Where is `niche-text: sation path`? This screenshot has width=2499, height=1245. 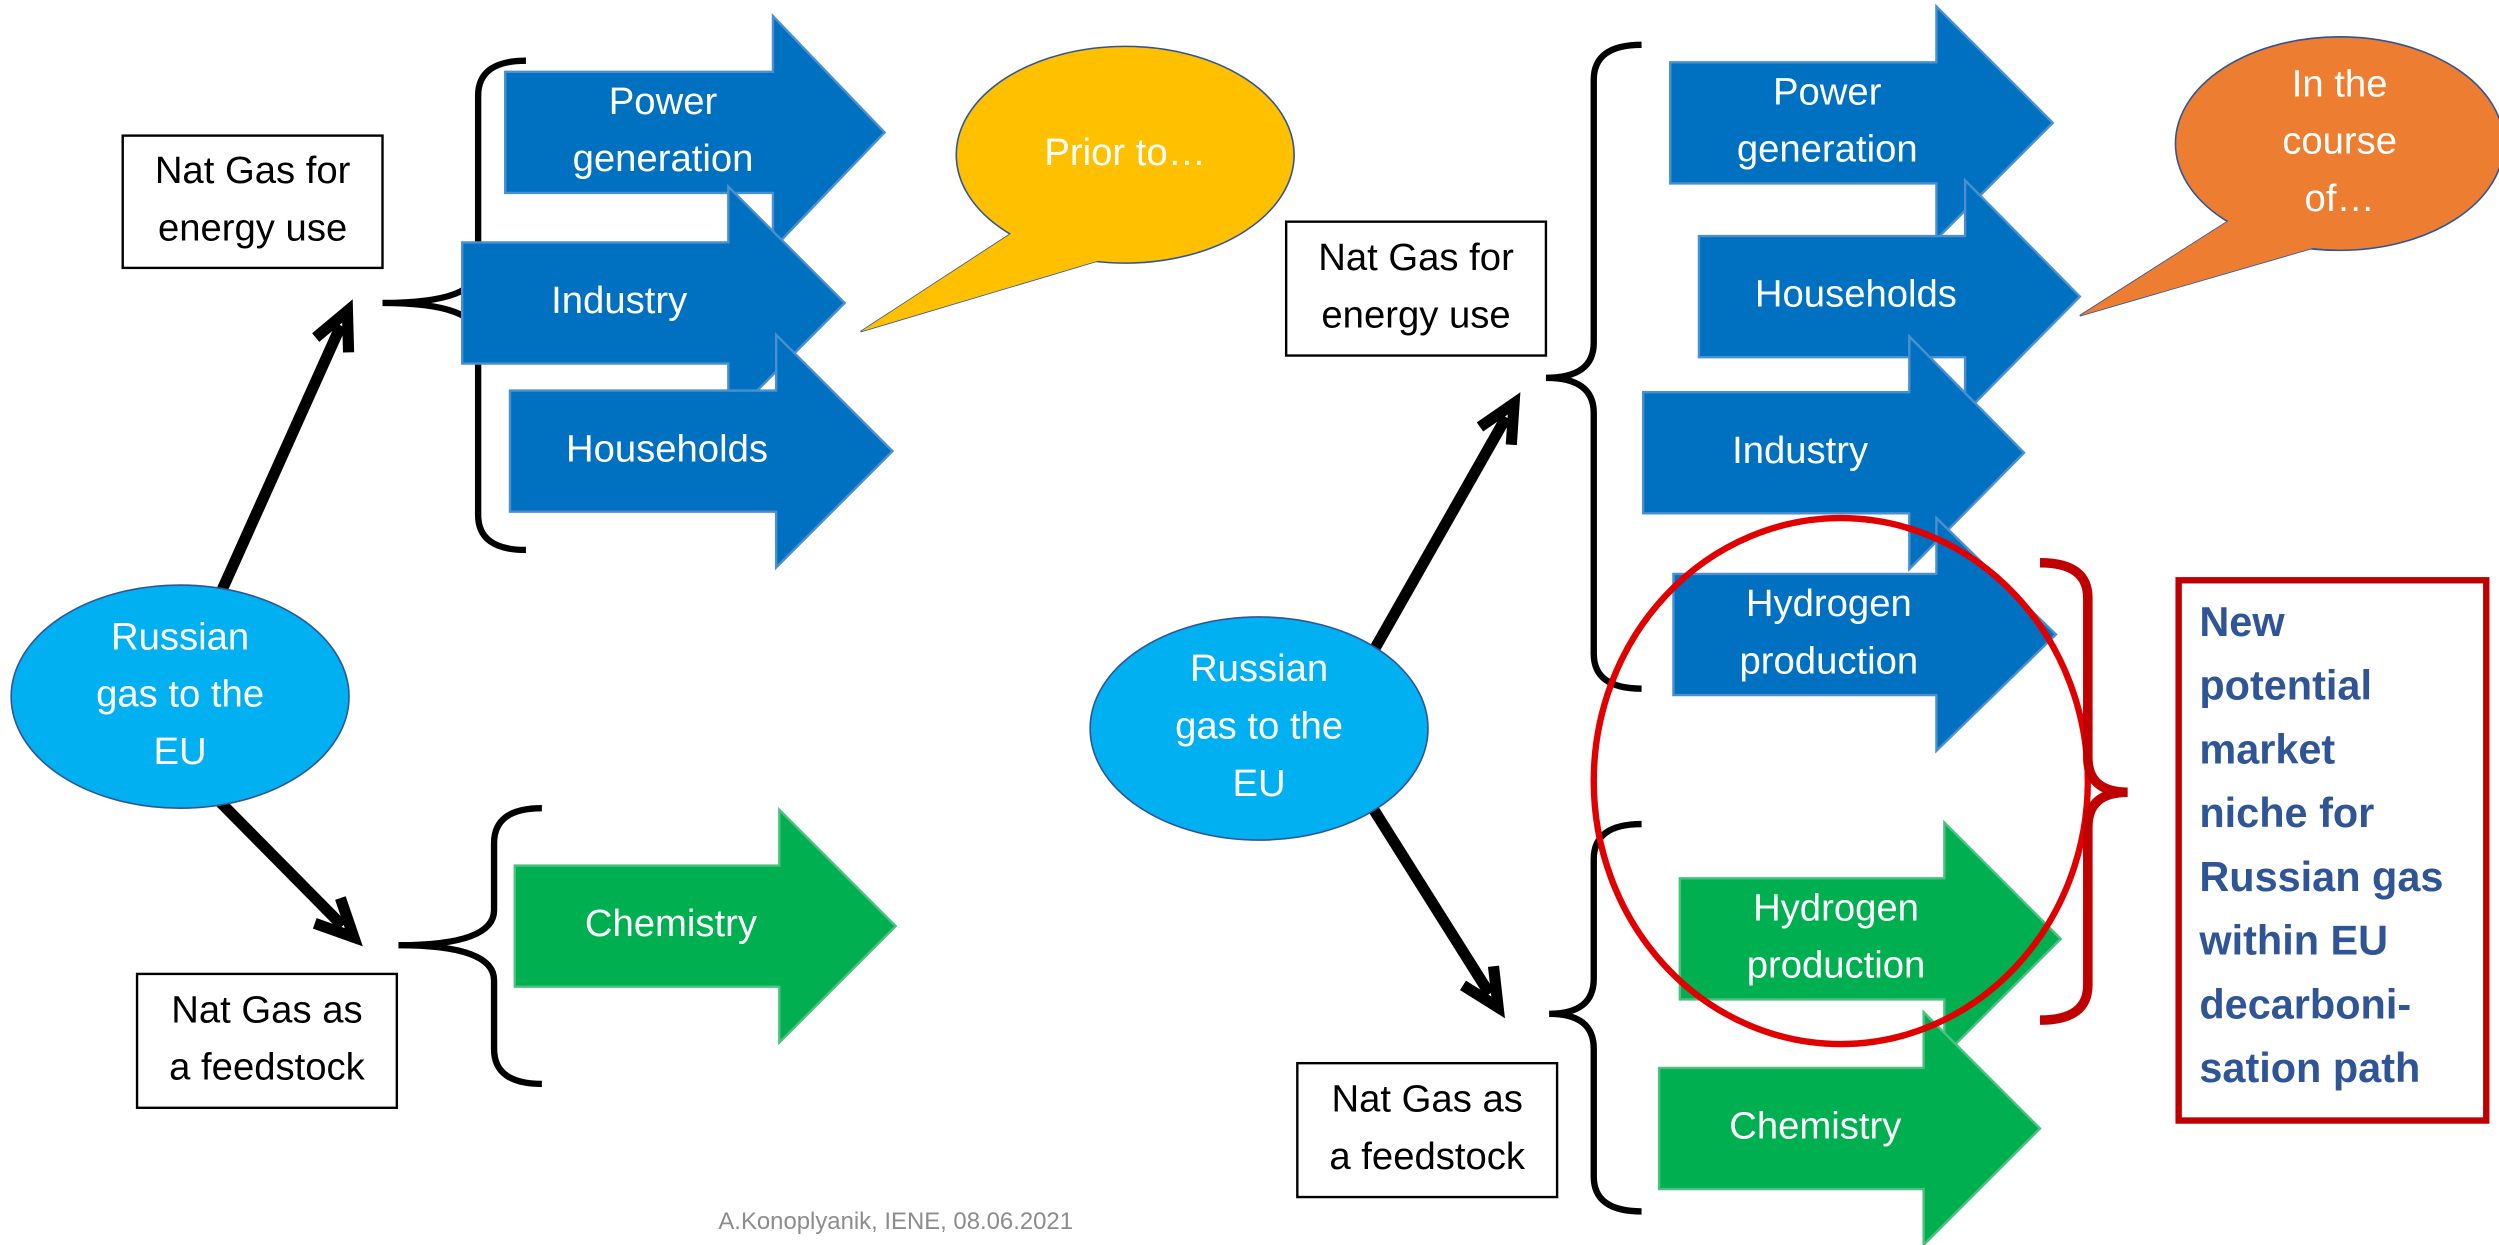
niche-text: sation path is located at coordinates (2309, 1067).